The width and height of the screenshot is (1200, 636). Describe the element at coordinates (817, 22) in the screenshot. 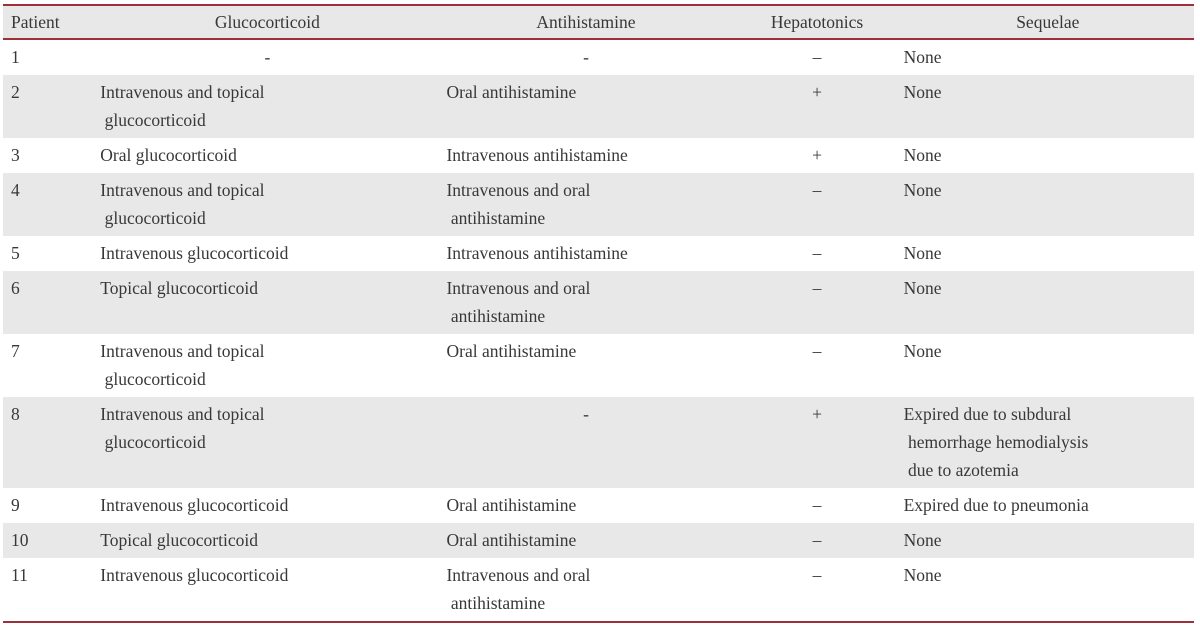

I see `column-header-hepatotonics: Hepatotonics` at that location.